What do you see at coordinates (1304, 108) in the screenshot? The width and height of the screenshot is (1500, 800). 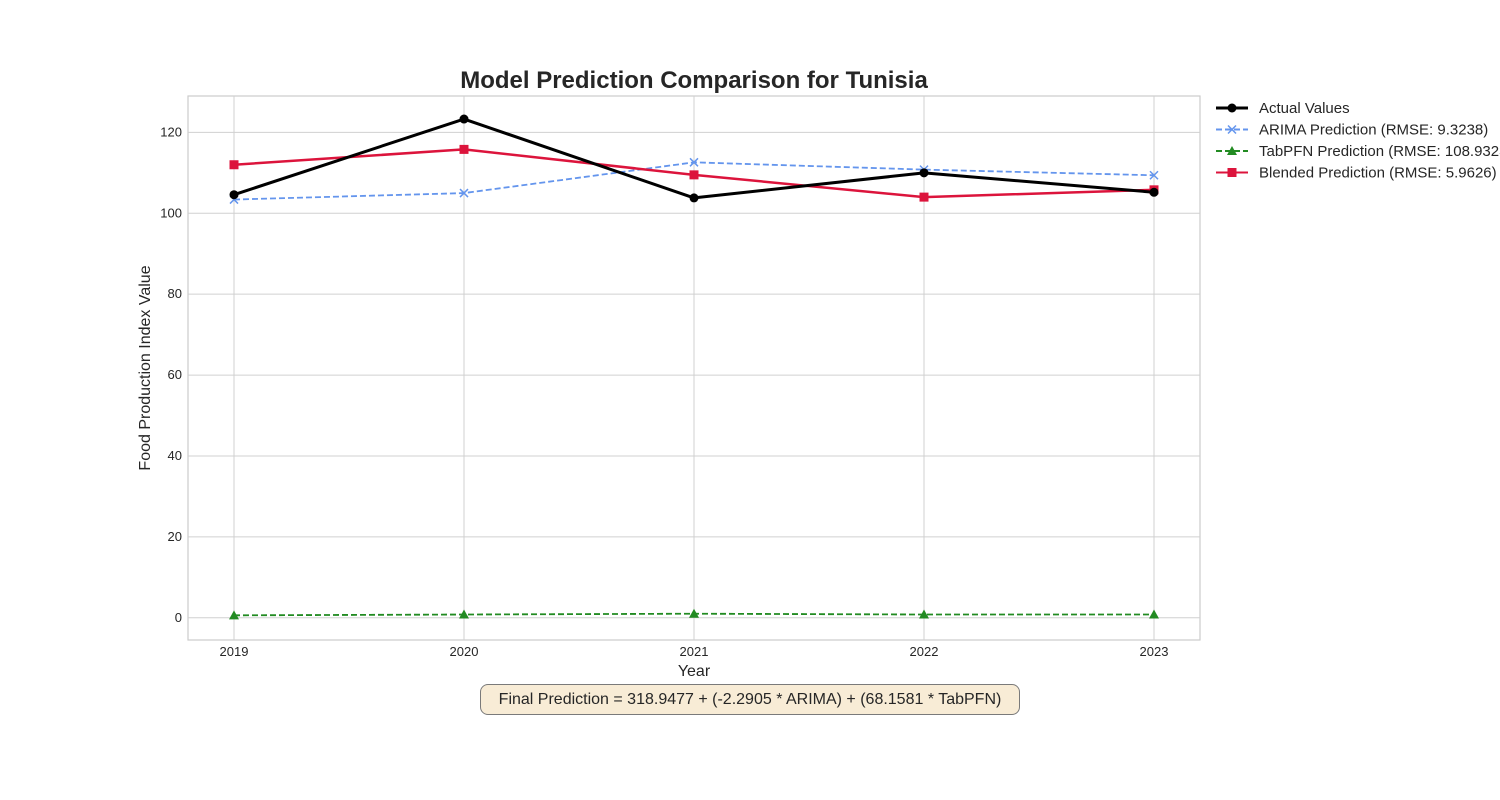 I see `legend-label: Actual Values` at bounding box center [1304, 108].